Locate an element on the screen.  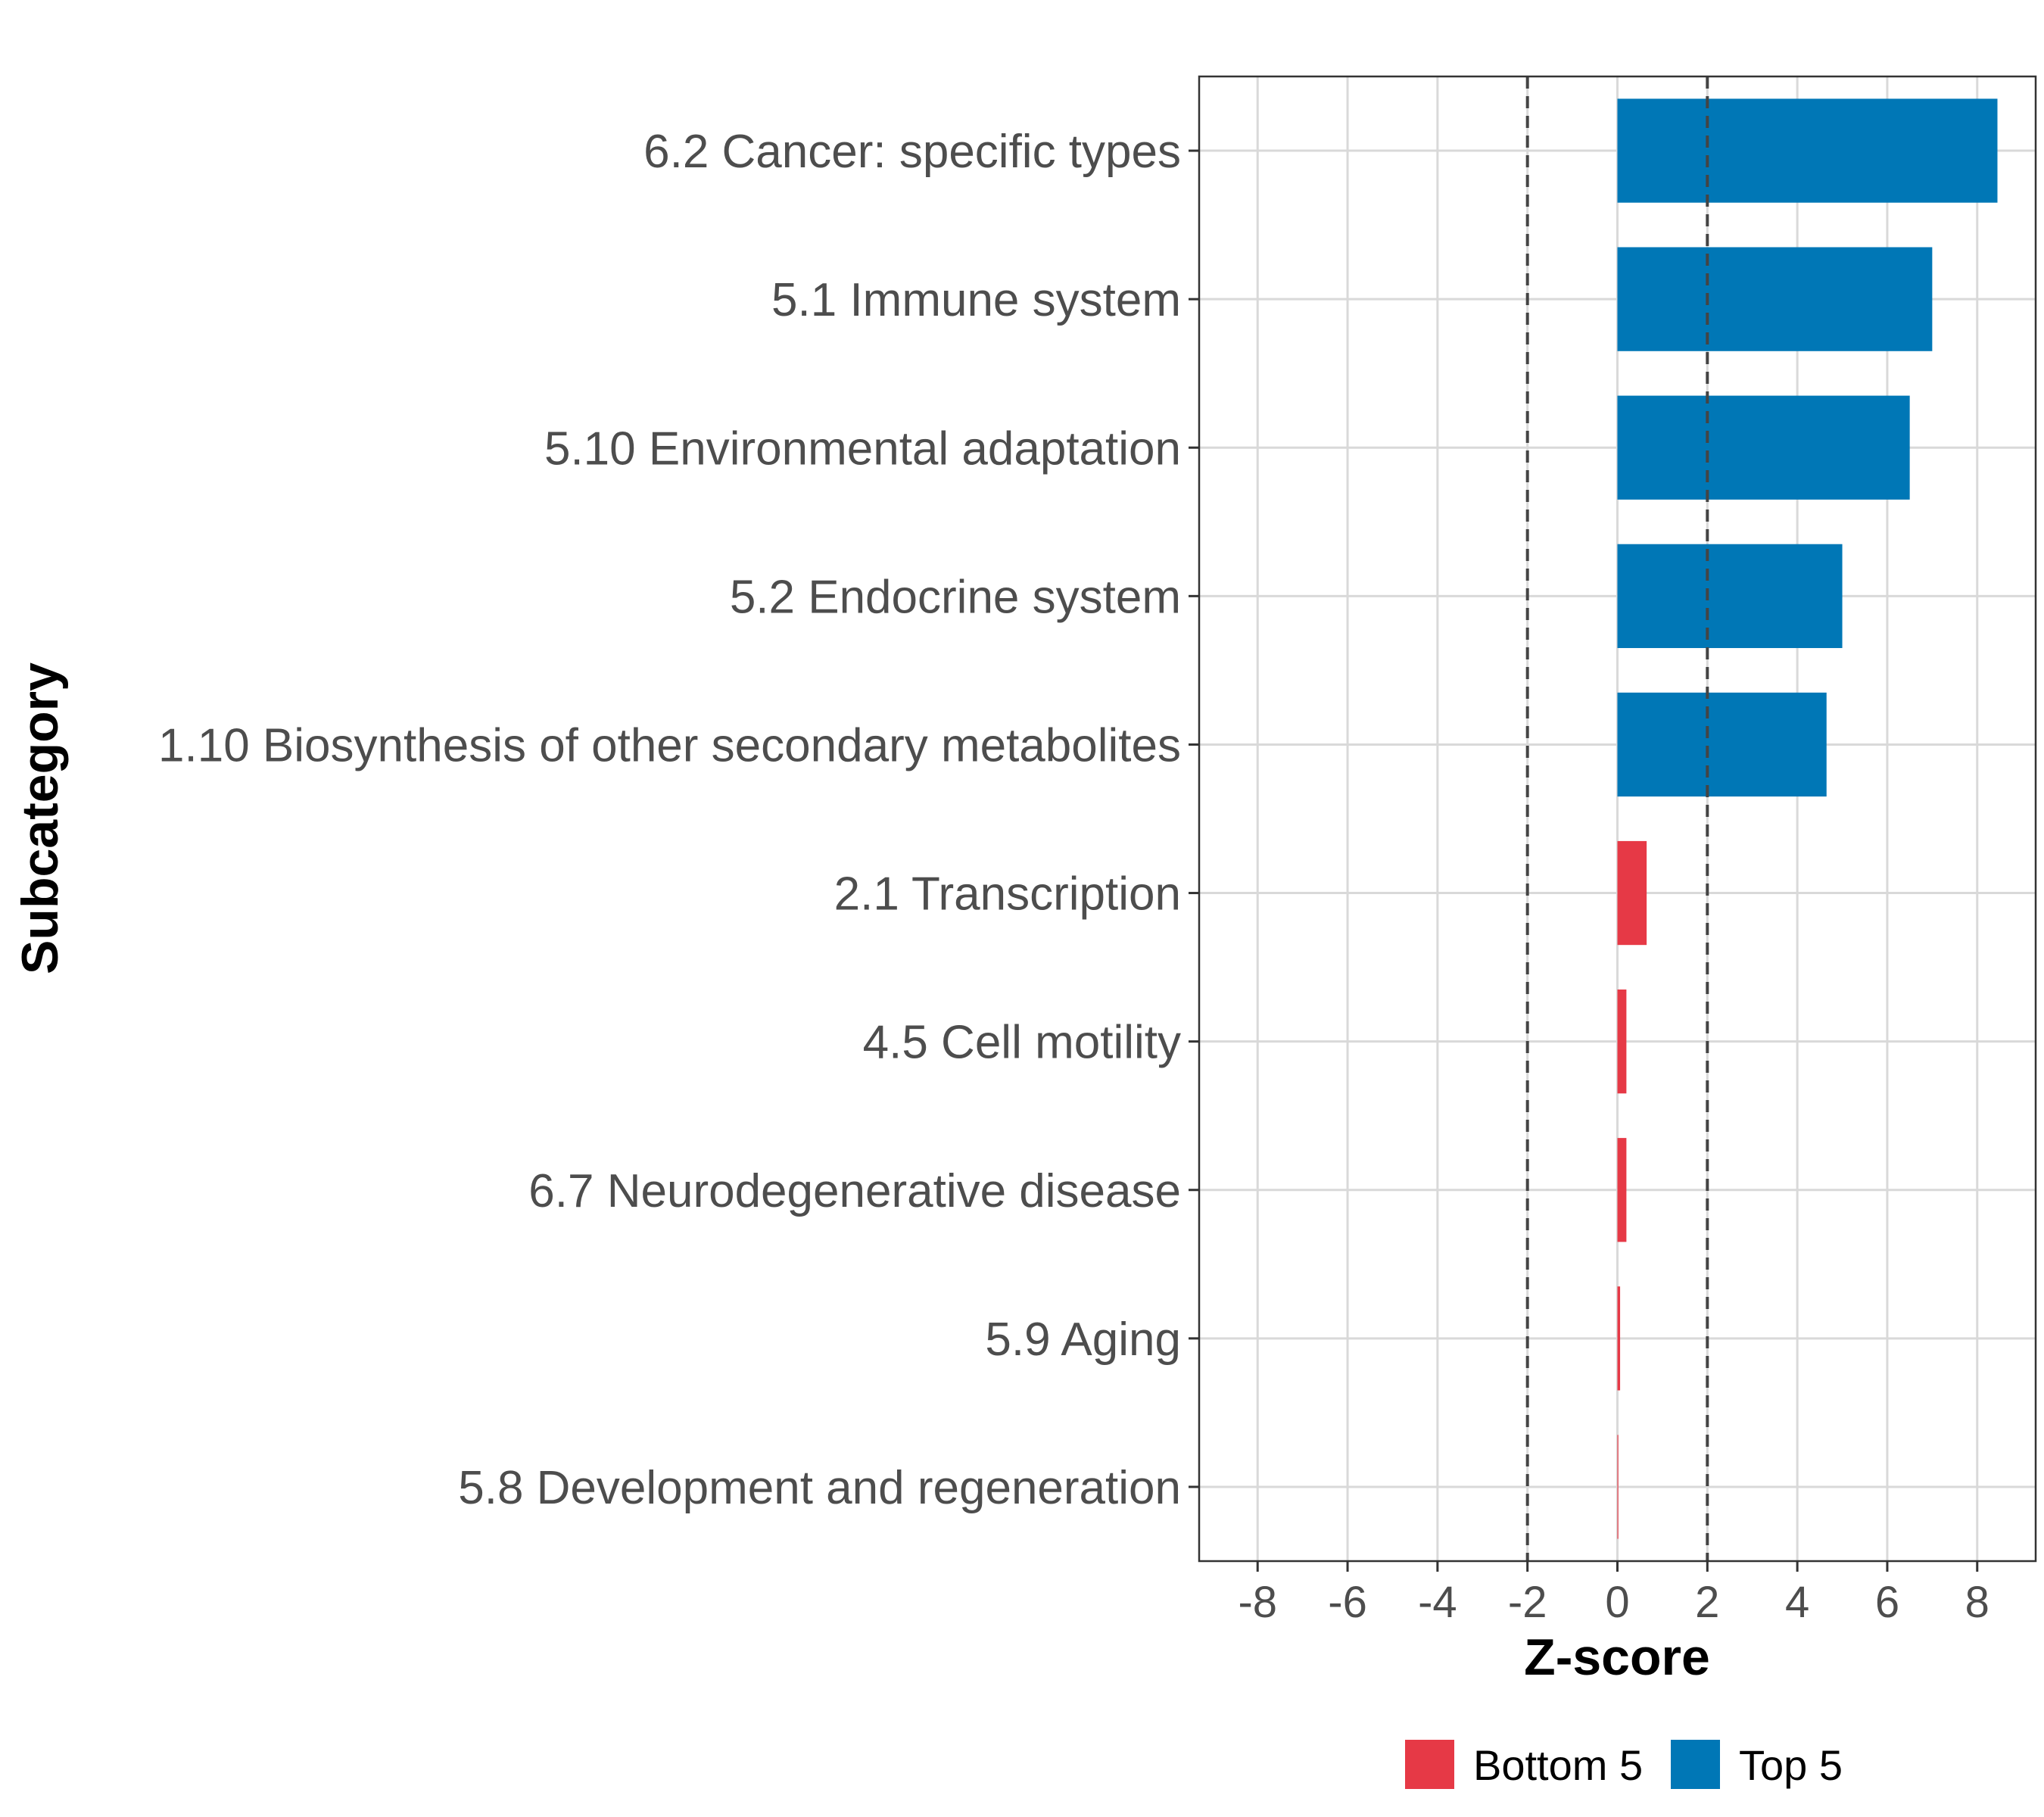
x-tick-label: -2 is located at coordinates (1527, 1602).